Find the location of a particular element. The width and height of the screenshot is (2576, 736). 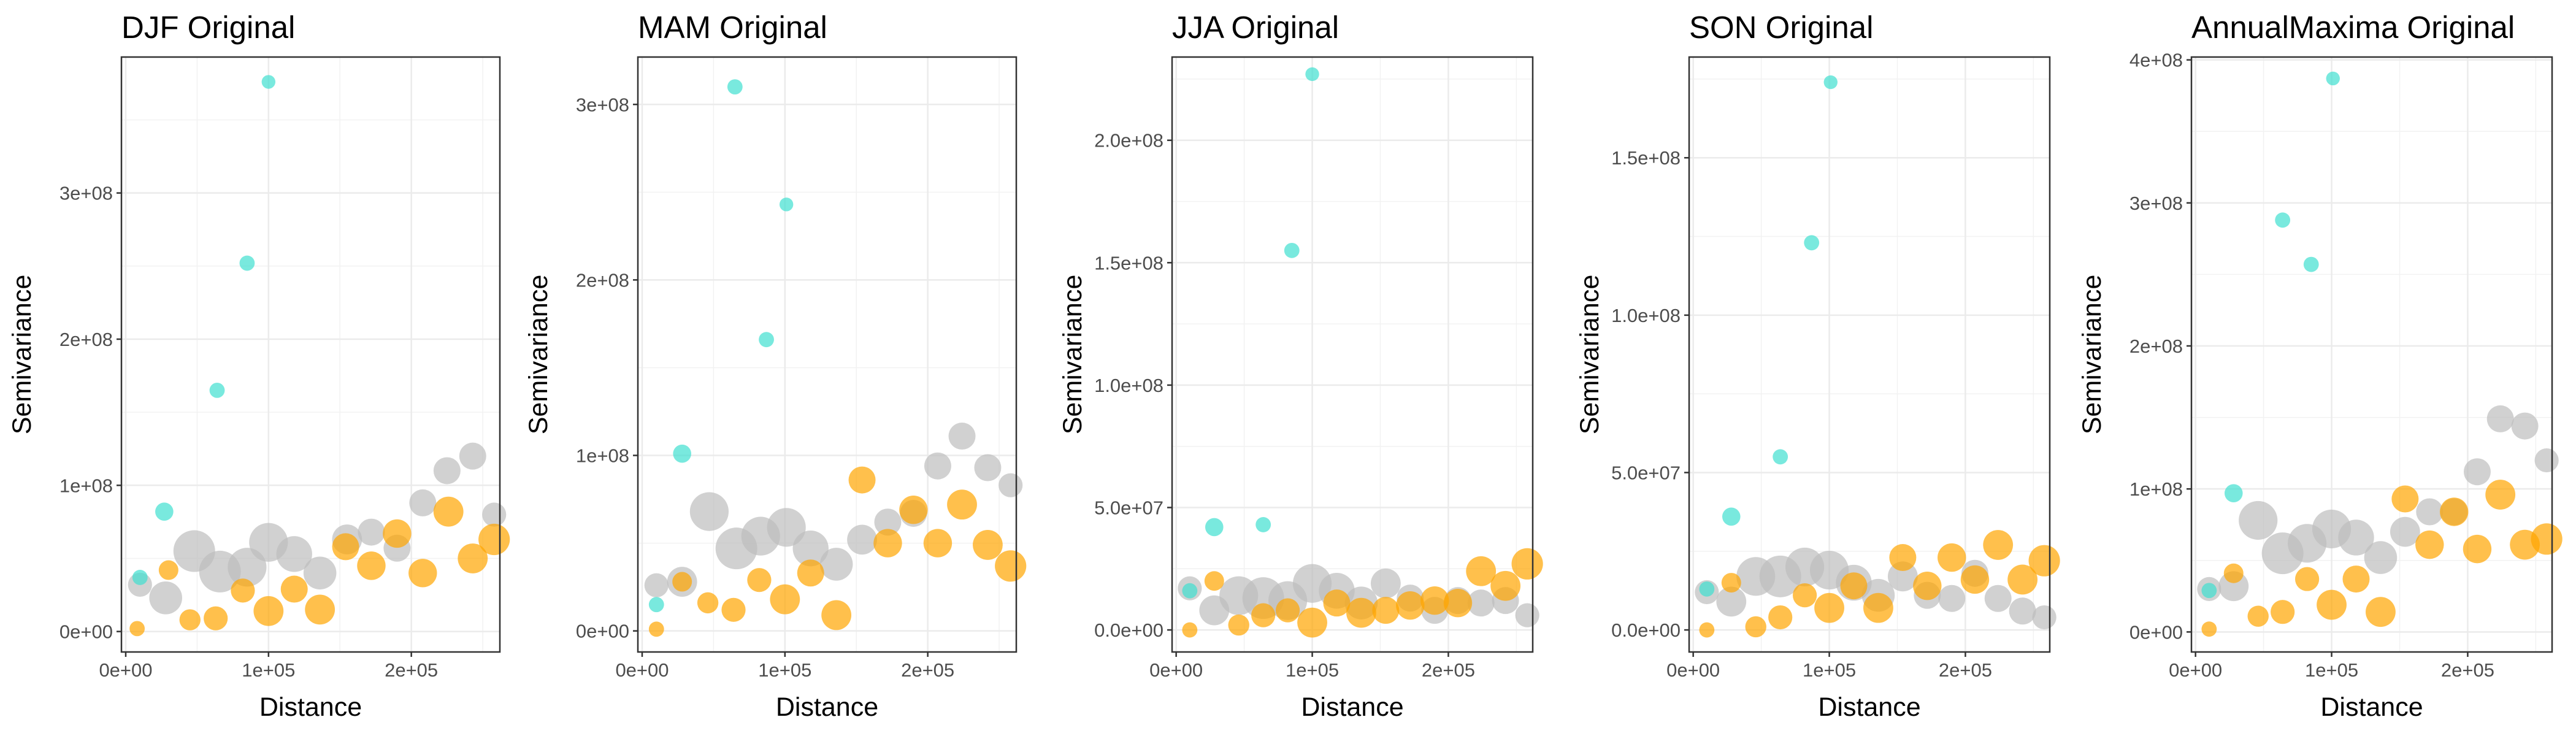

plot-background is located at coordinates (1352, 354).